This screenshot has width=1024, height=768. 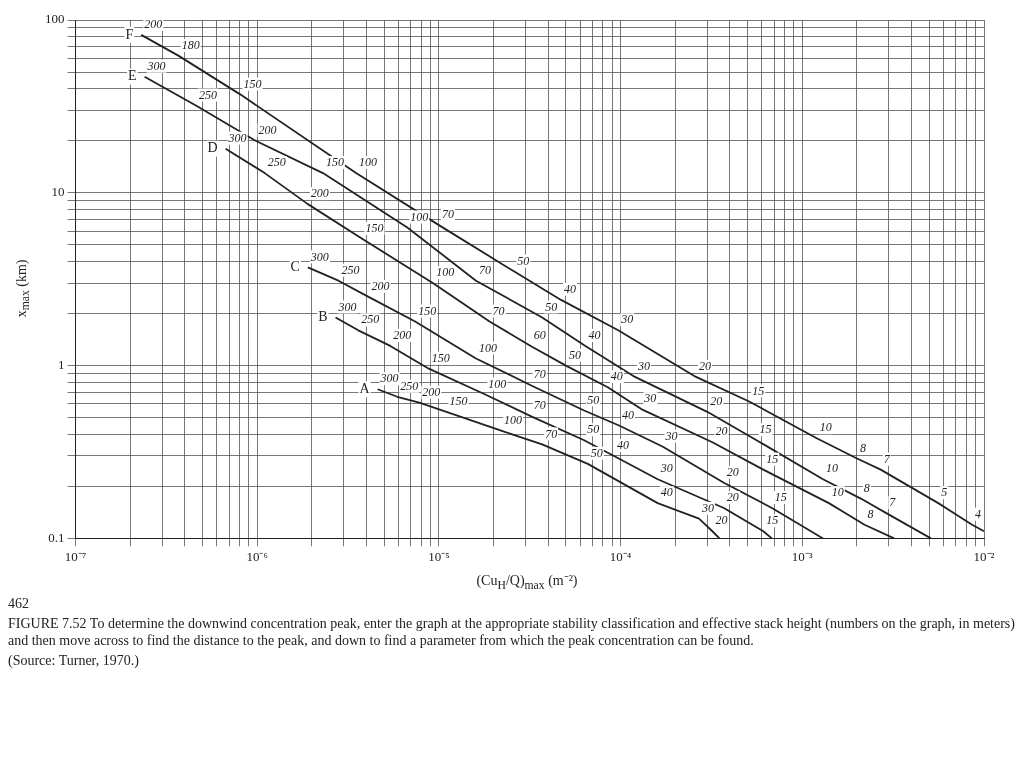 I want to click on annotation: 5, so click(x=944, y=492).